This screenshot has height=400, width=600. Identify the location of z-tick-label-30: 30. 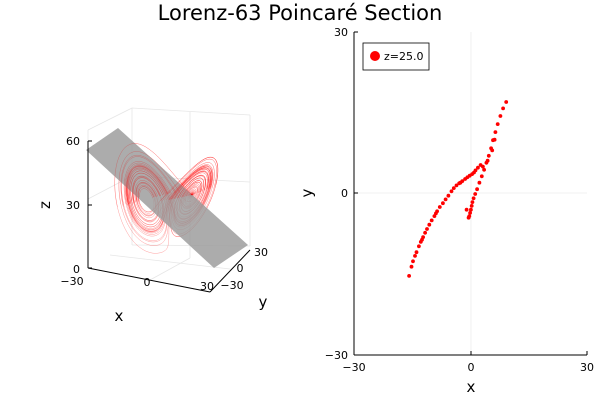
(73, 205).